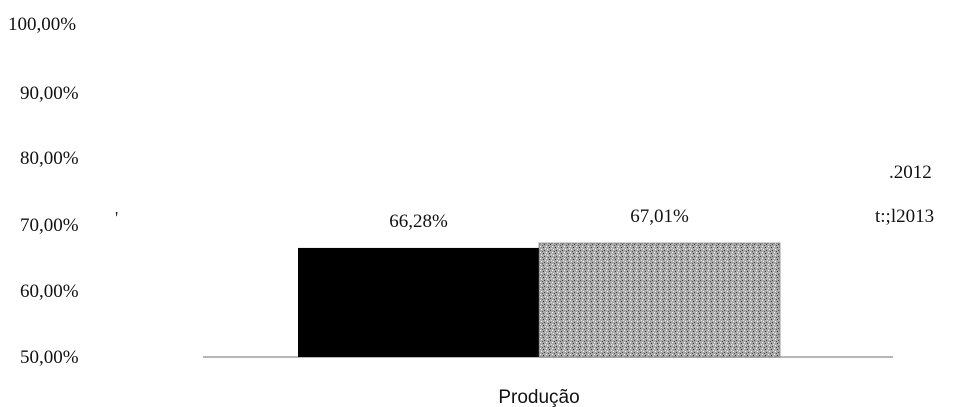  Describe the element at coordinates (910, 172) in the screenshot. I see `legend-item-2012: .2012` at that location.